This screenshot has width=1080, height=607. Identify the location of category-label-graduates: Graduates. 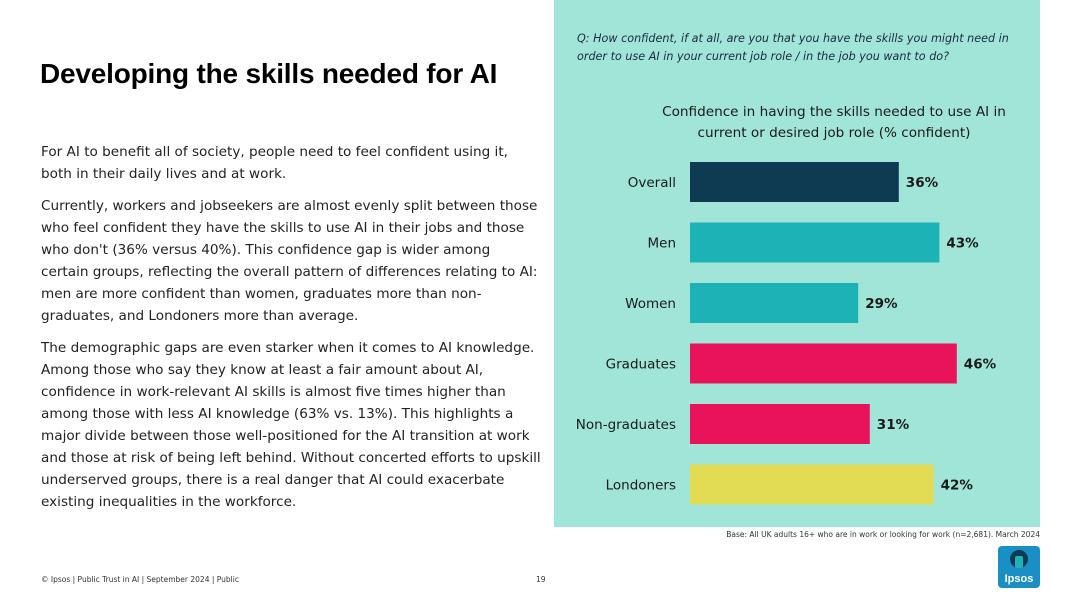
(641, 365).